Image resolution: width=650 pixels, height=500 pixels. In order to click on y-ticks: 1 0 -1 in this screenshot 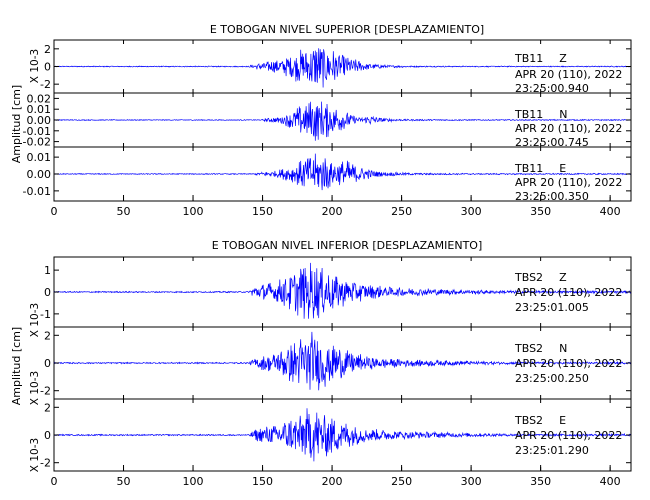, I will do `click(335, 292)`.